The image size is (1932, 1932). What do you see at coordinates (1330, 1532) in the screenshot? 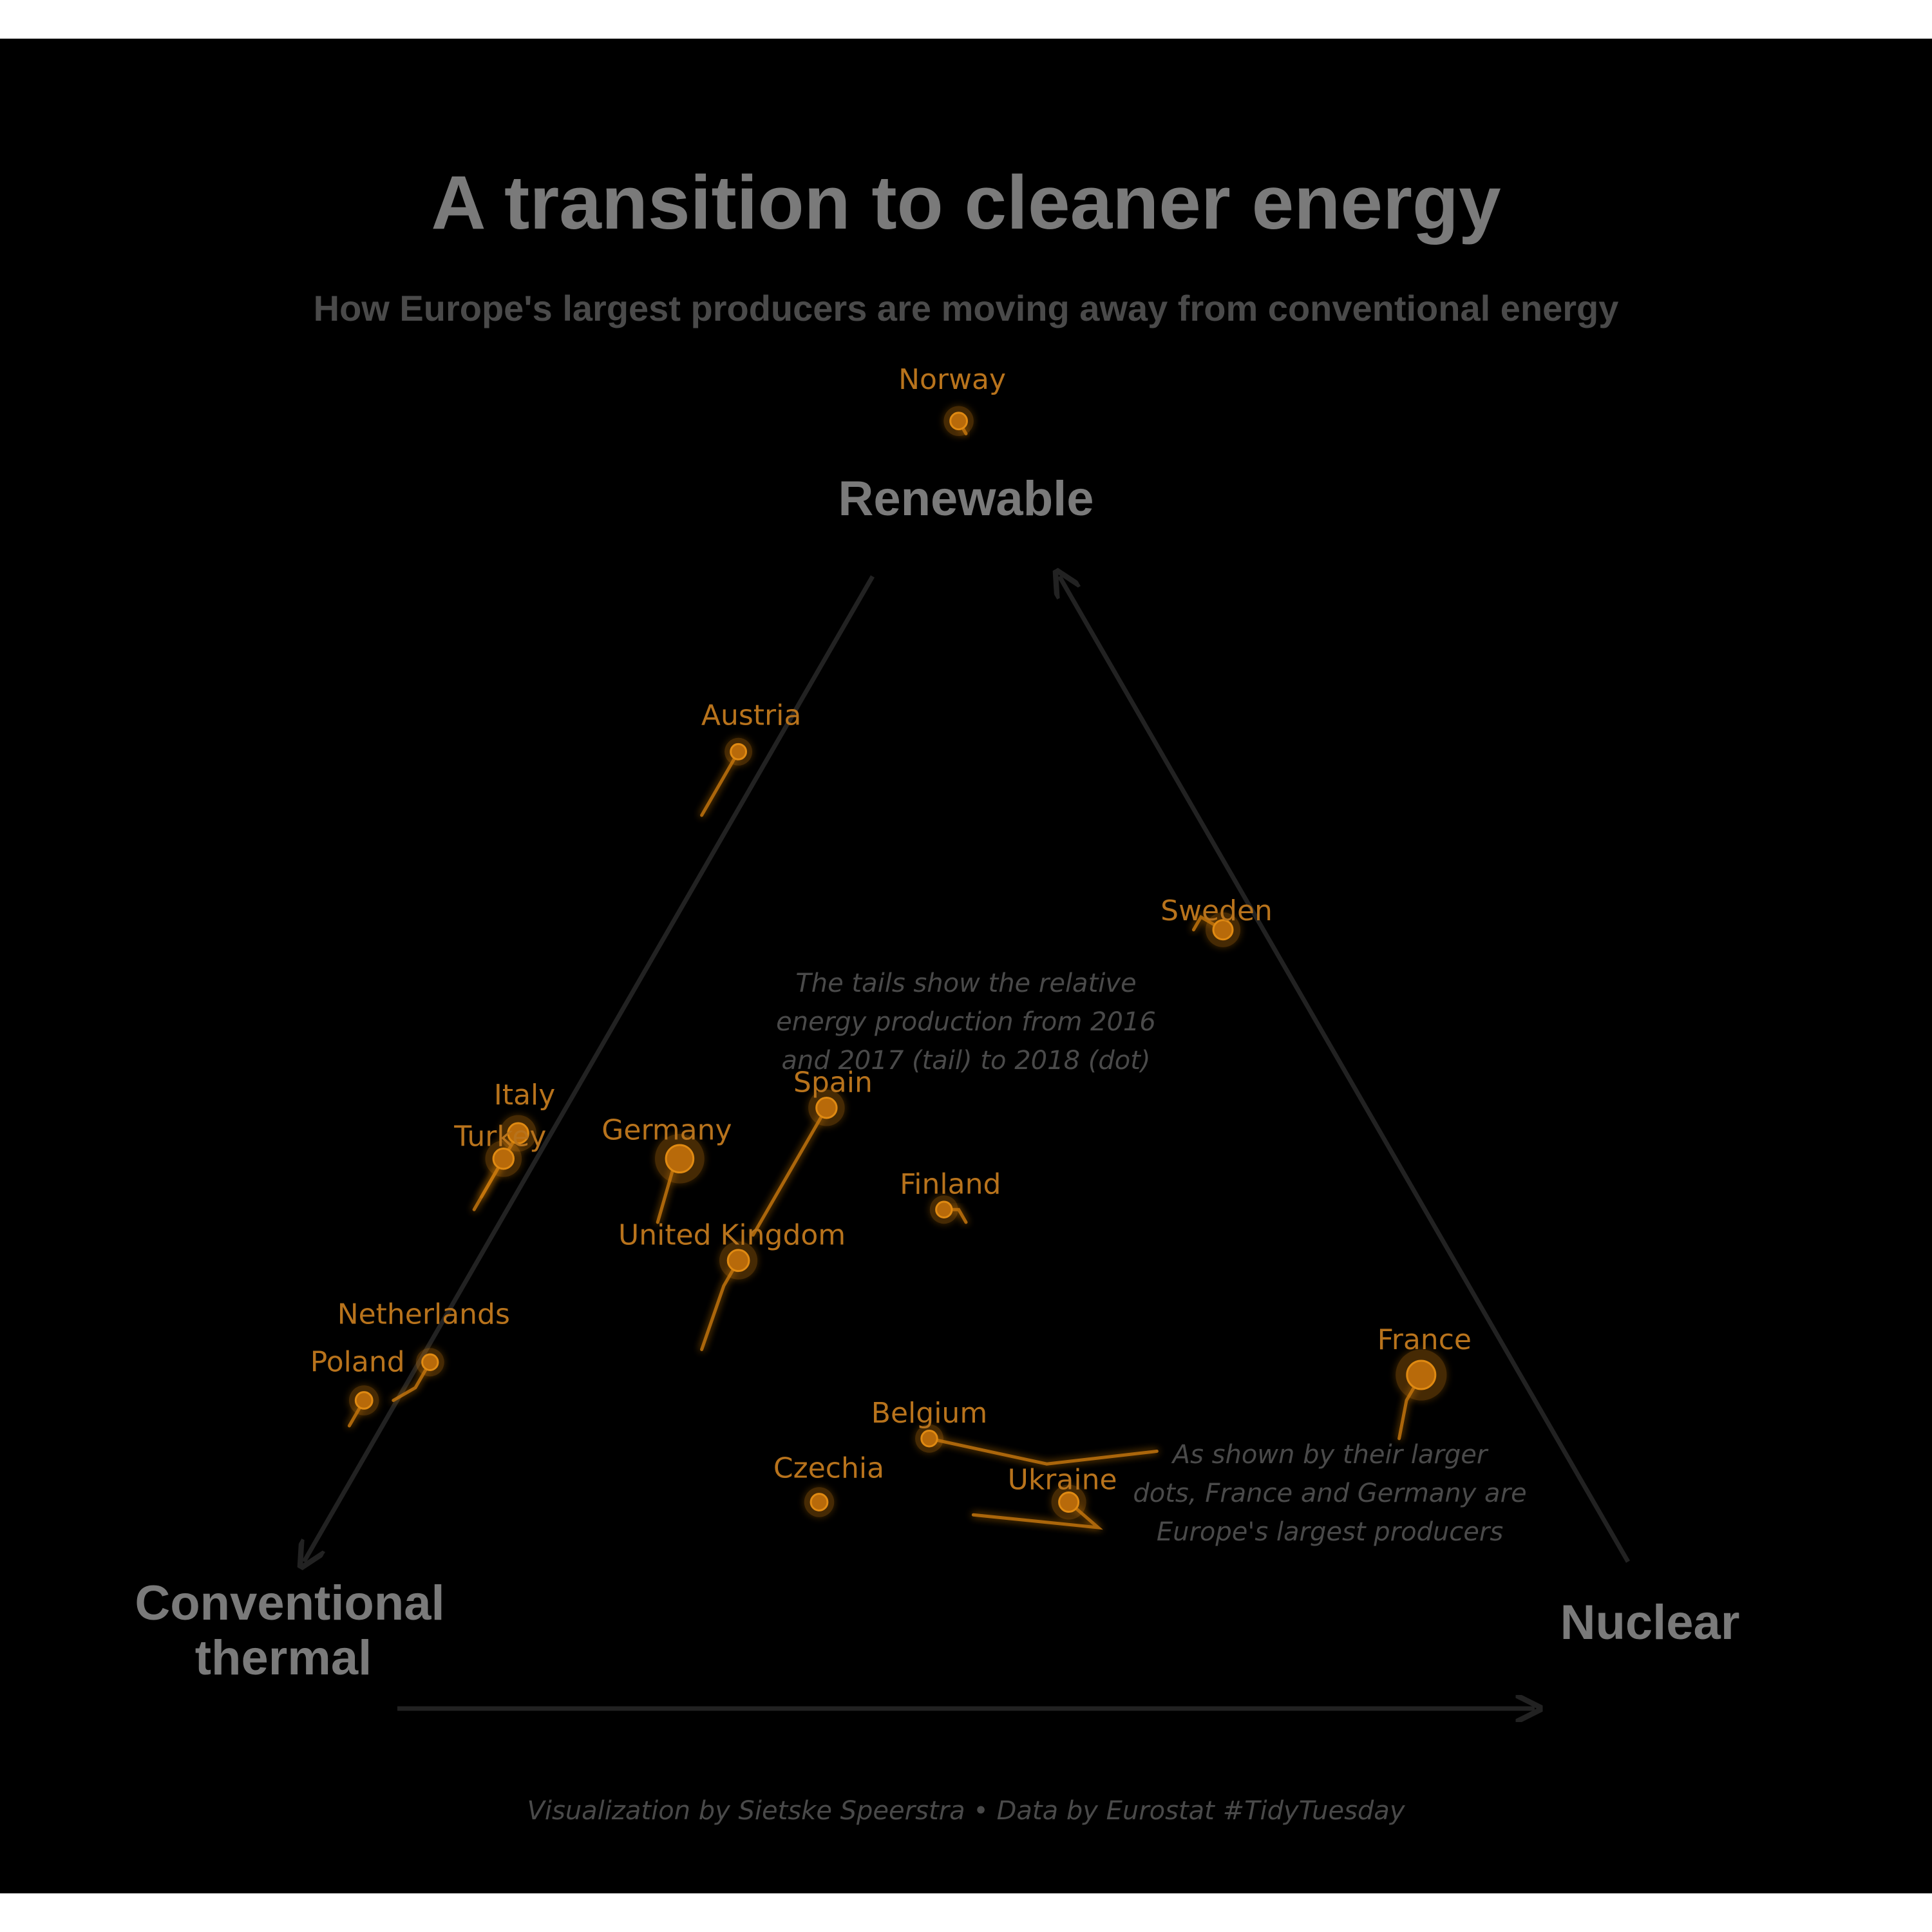
I see `annotation-size-line-3: Europe's largest producers` at bounding box center [1330, 1532].